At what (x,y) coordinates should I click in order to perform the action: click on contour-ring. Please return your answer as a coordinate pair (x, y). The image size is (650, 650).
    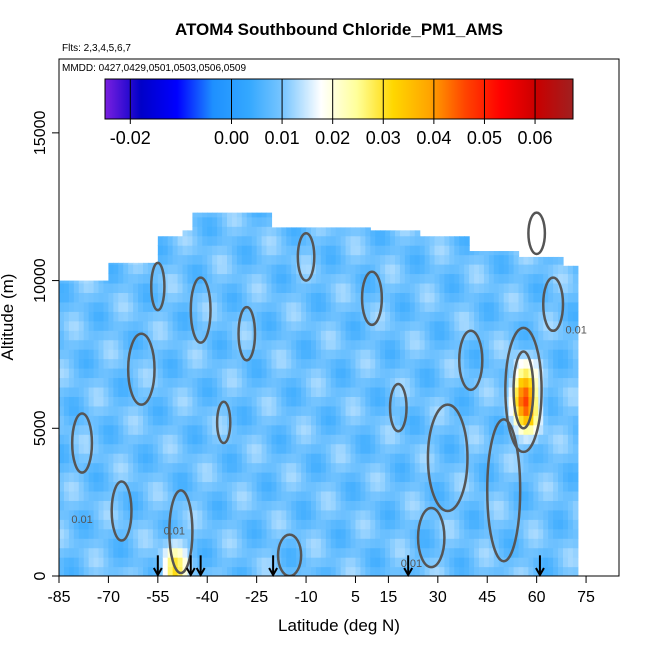
    Looking at the image, I should click on (372, 298).